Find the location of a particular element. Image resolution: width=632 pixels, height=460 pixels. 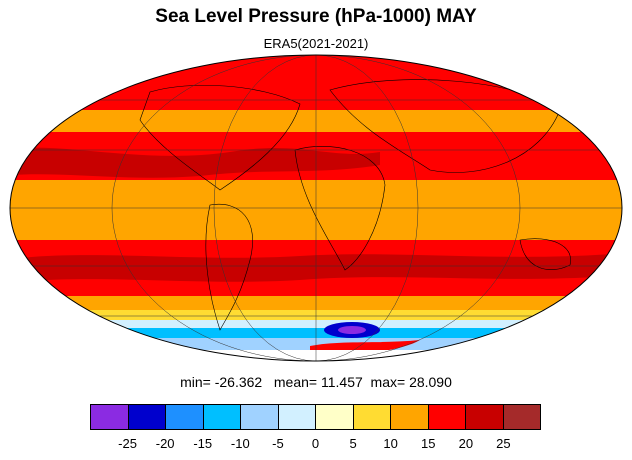

min-label: min= is located at coordinates (195, 382).